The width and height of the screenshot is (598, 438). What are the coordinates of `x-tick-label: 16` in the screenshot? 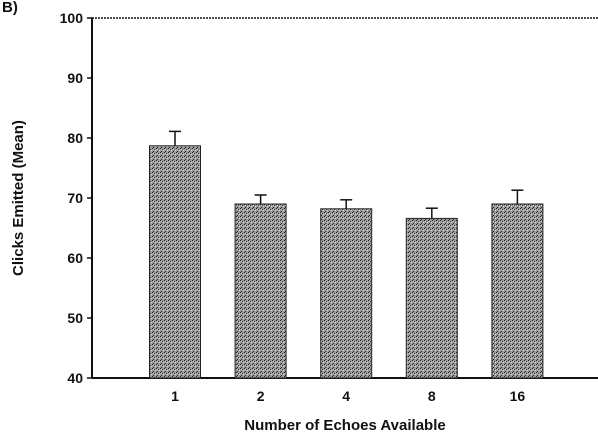 It's located at (518, 396).